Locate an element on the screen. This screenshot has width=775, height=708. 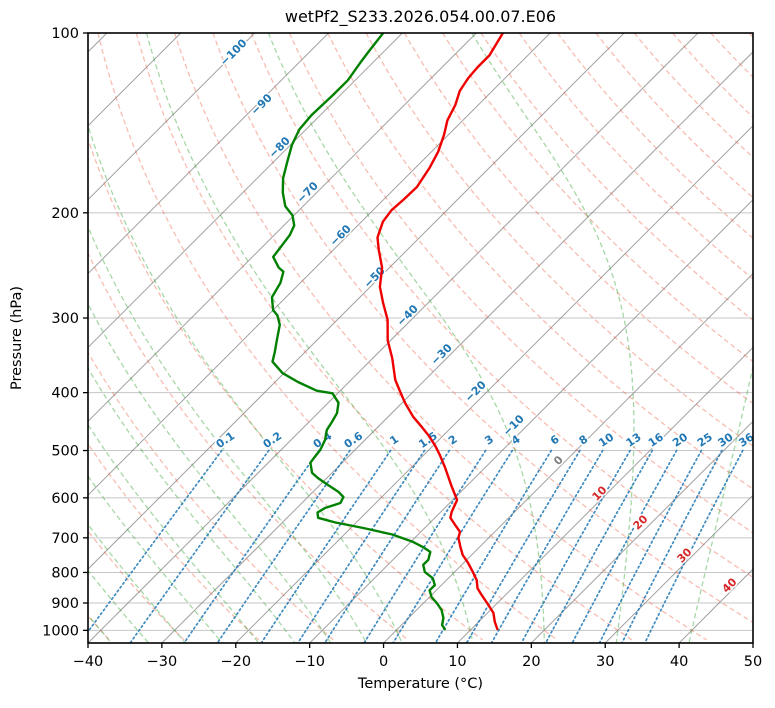
y-tick-label: 100 is located at coordinates (65, 34).